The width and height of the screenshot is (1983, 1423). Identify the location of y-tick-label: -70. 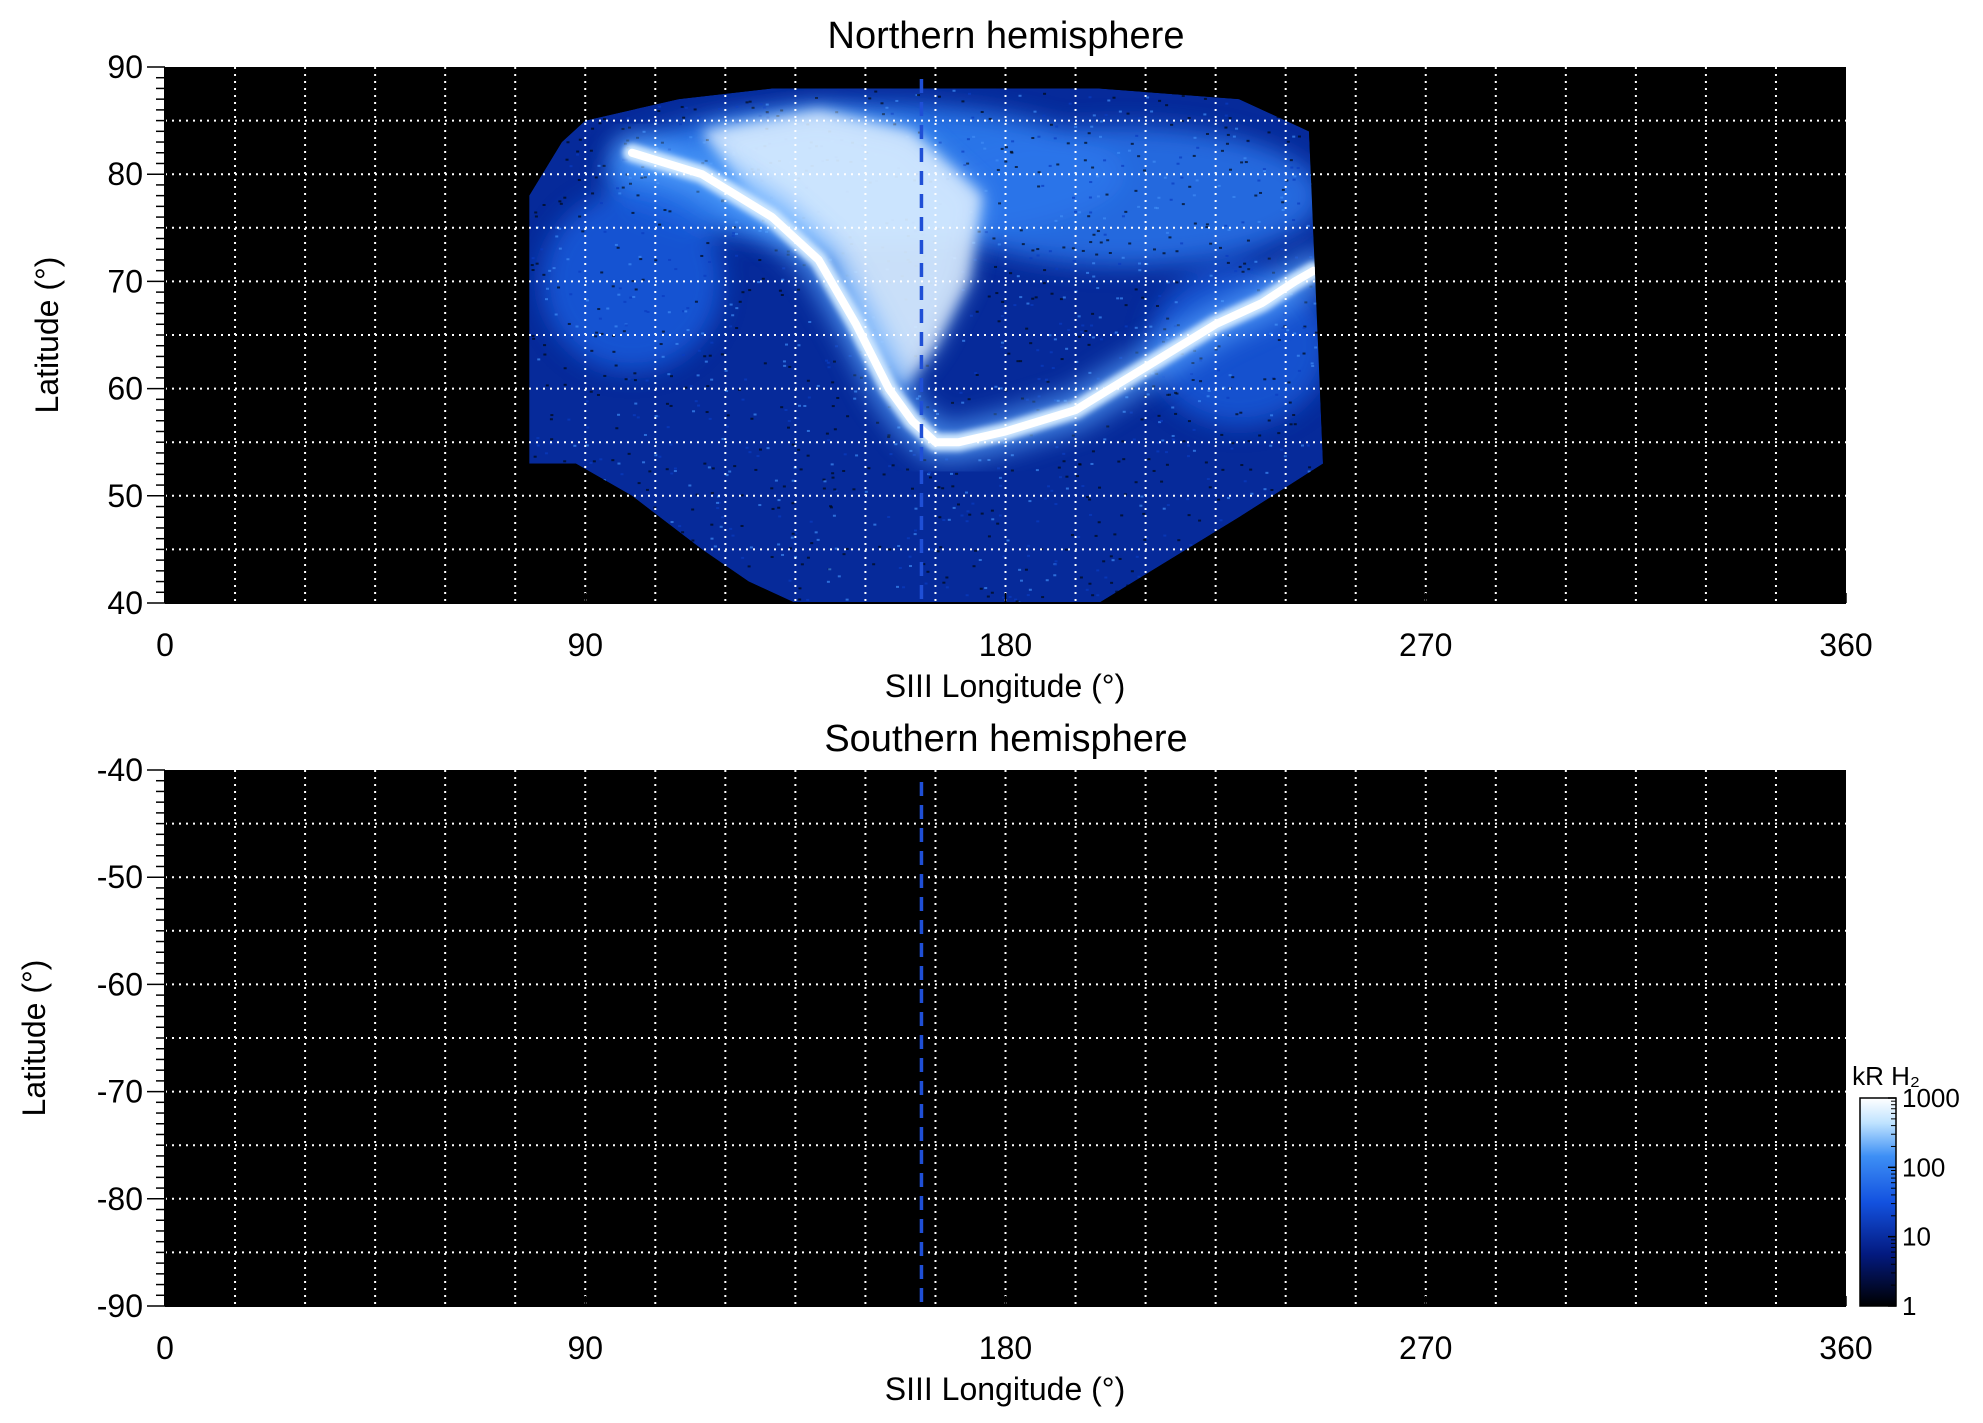
(120, 1092).